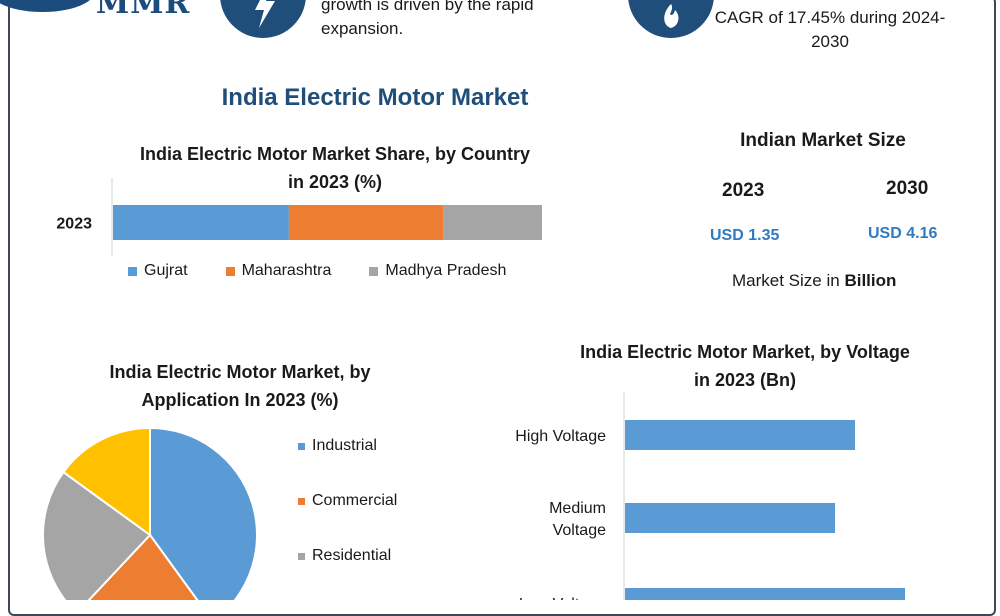 This screenshot has width=1000, height=616. What do you see at coordinates (166, 270) in the screenshot?
I see `country-legend-label: Gujrat` at bounding box center [166, 270].